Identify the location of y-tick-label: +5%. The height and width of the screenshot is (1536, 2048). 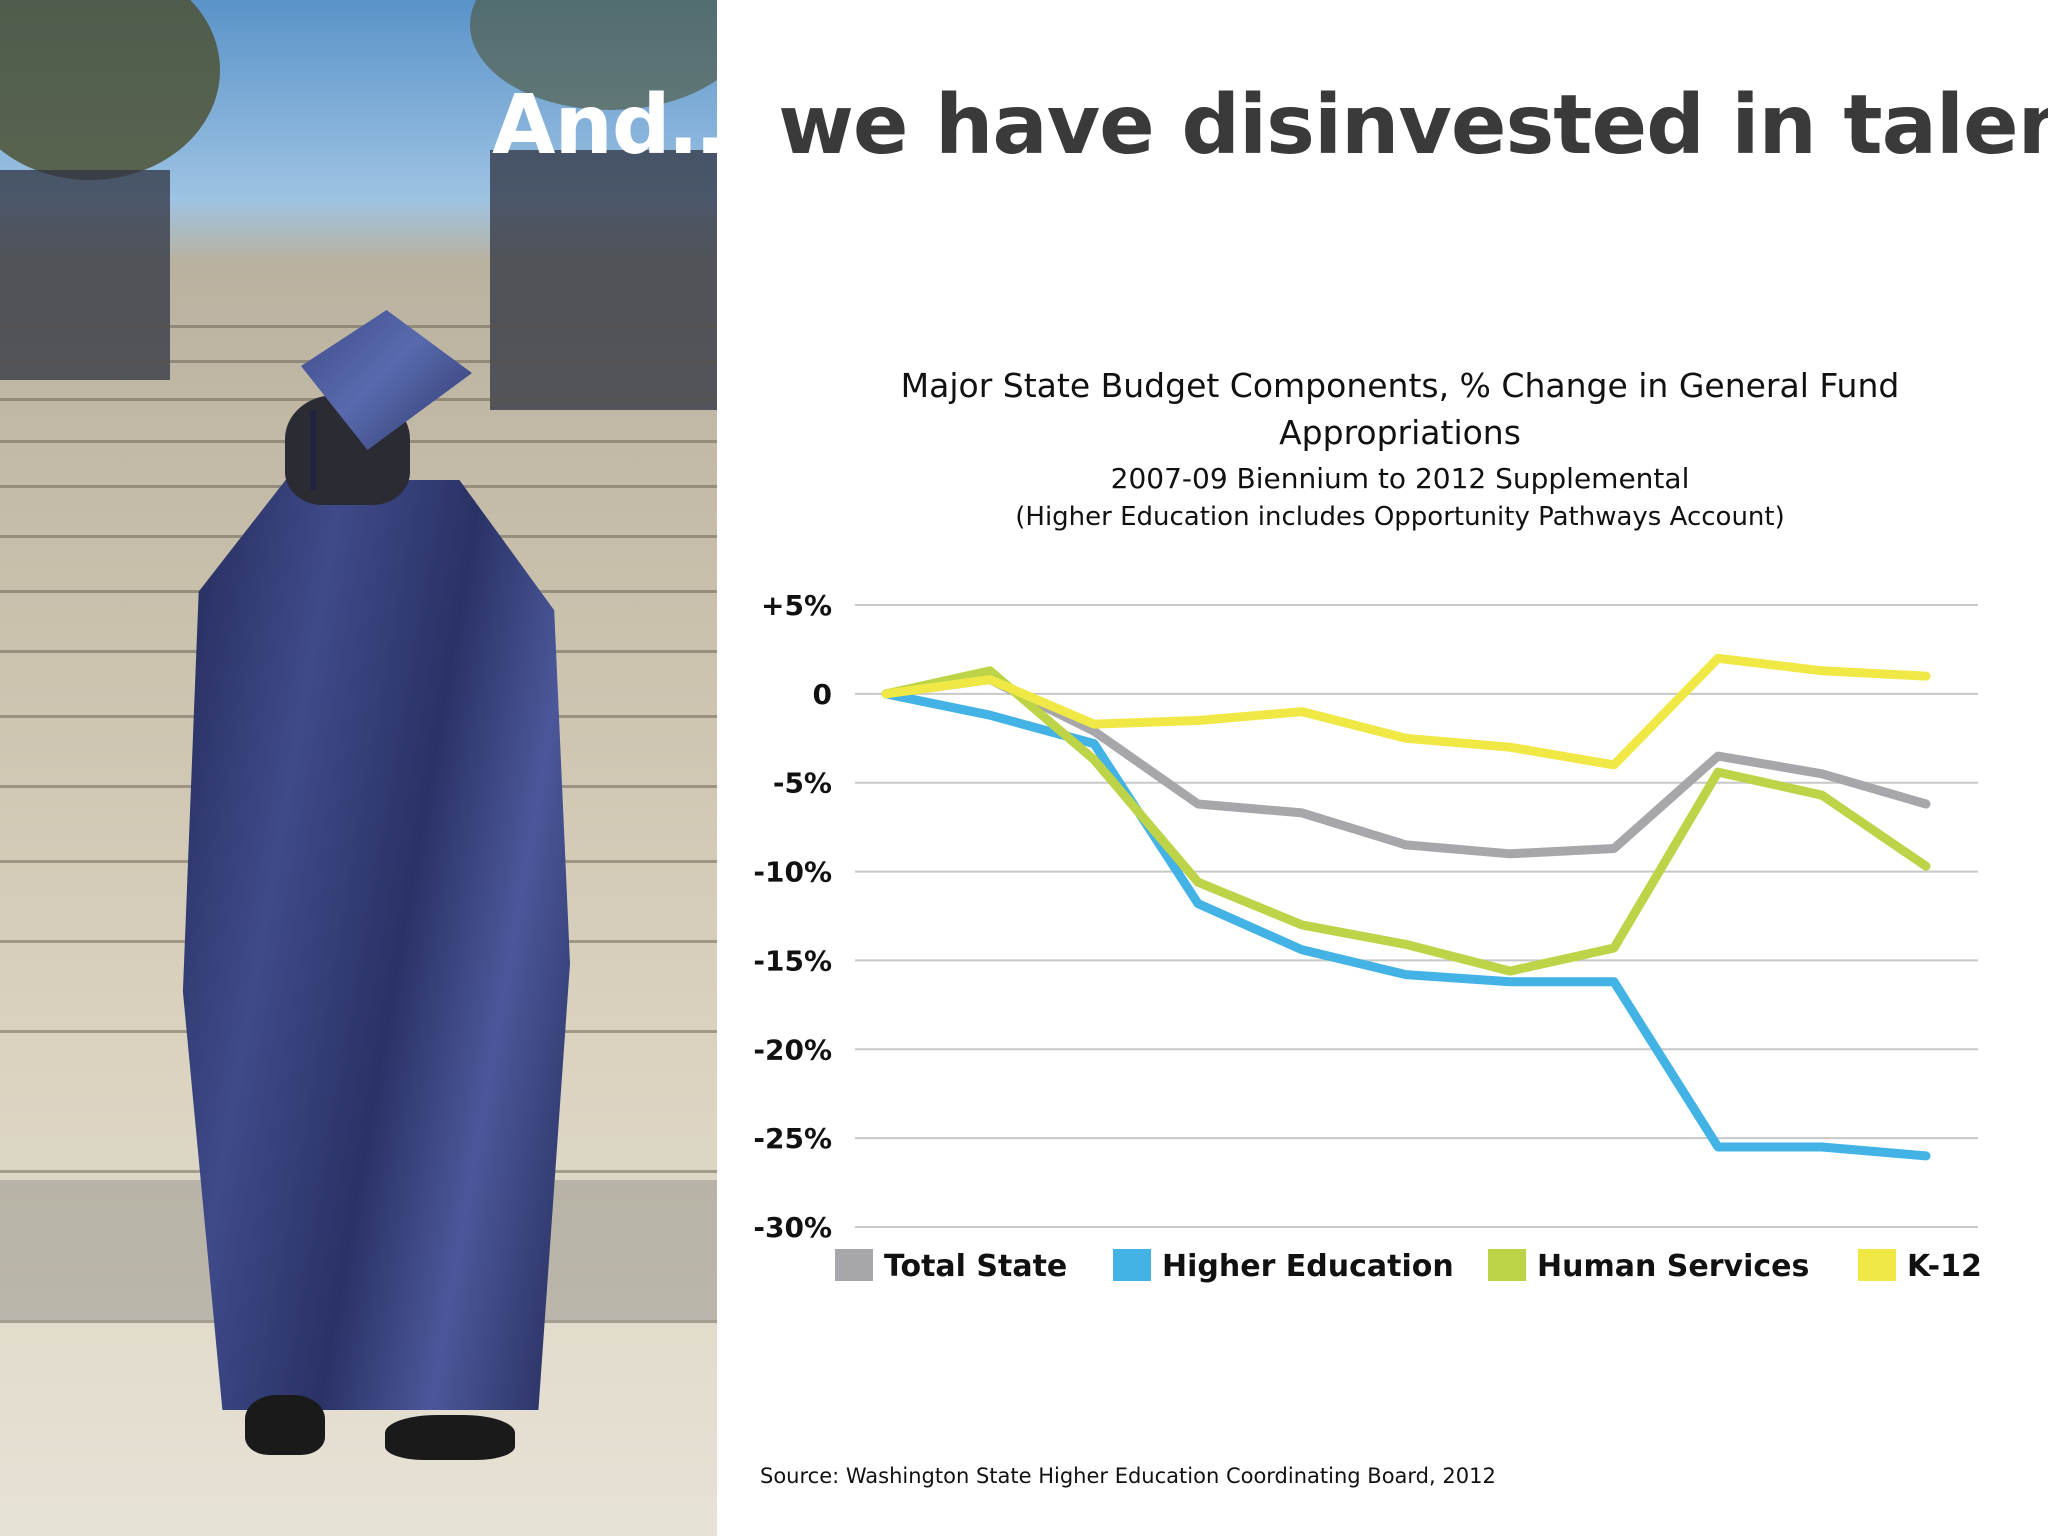
(796, 605).